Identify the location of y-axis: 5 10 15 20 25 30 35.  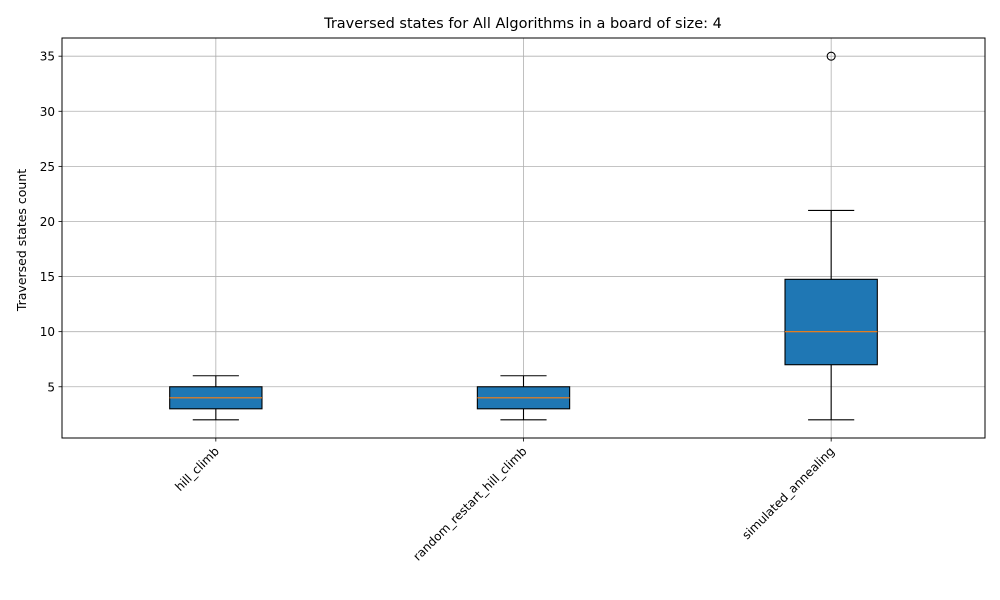
(51, 222).